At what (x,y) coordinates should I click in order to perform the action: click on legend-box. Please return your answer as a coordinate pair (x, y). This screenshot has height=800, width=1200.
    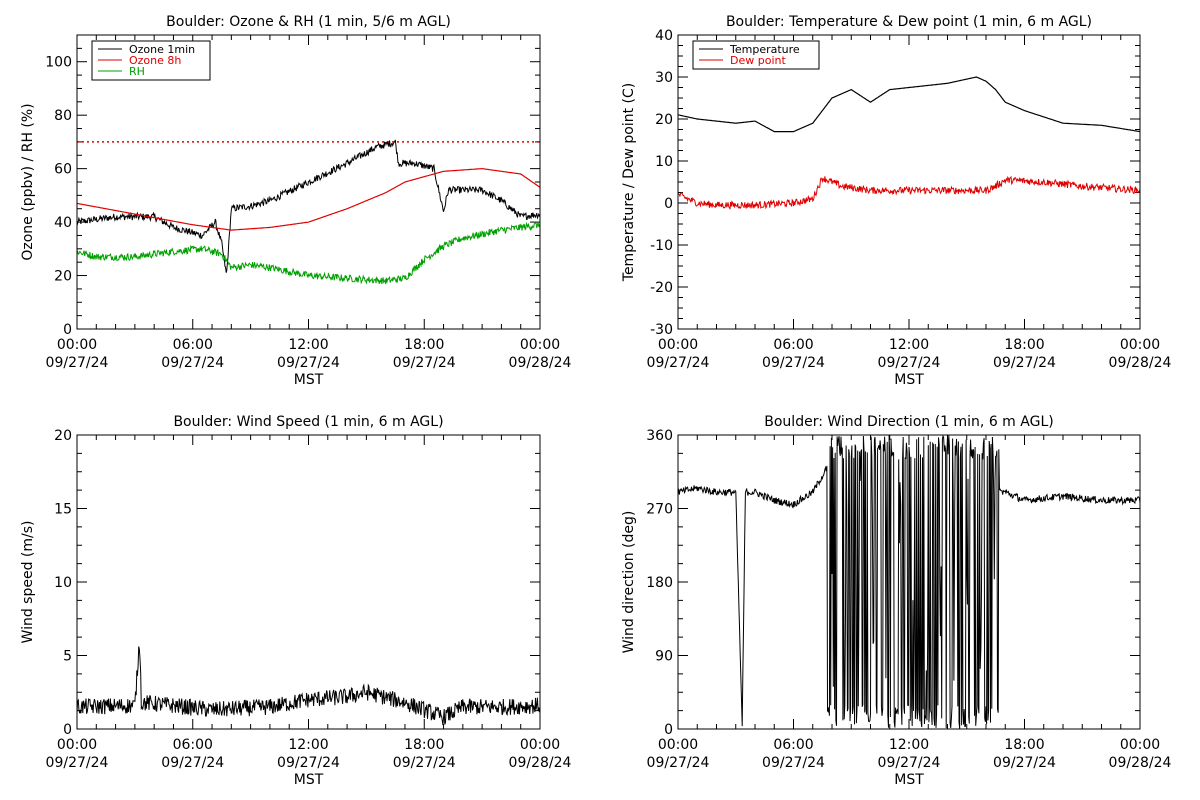
    Looking at the image, I should click on (756, 55).